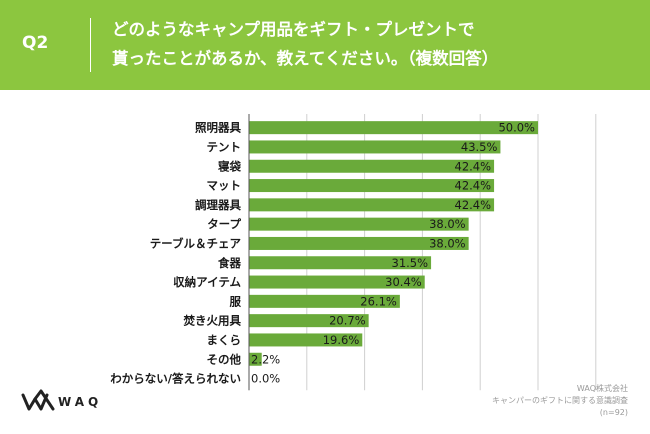  I want to click on question-line-2: 貰ったことがあるか、教えてください。（複数回答）, so click(305, 58).